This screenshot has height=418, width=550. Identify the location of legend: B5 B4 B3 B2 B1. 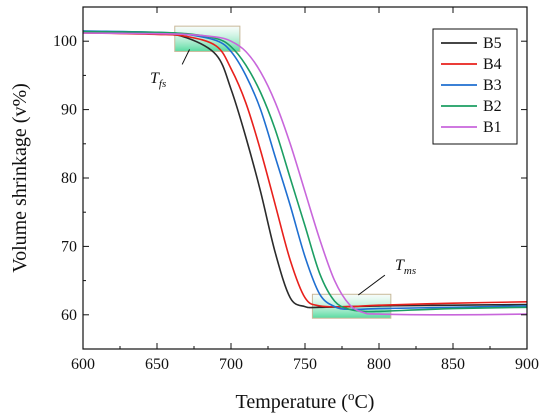
(475, 86).